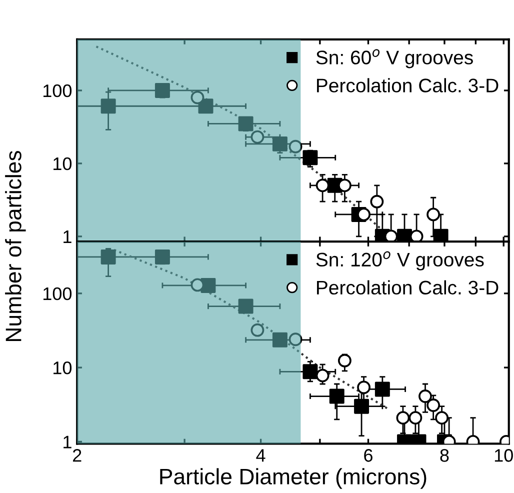 Image resolution: width=514 pixels, height=493 pixels. What do you see at coordinates (261, 455) in the screenshot?
I see `x-tick-label: 4` at bounding box center [261, 455].